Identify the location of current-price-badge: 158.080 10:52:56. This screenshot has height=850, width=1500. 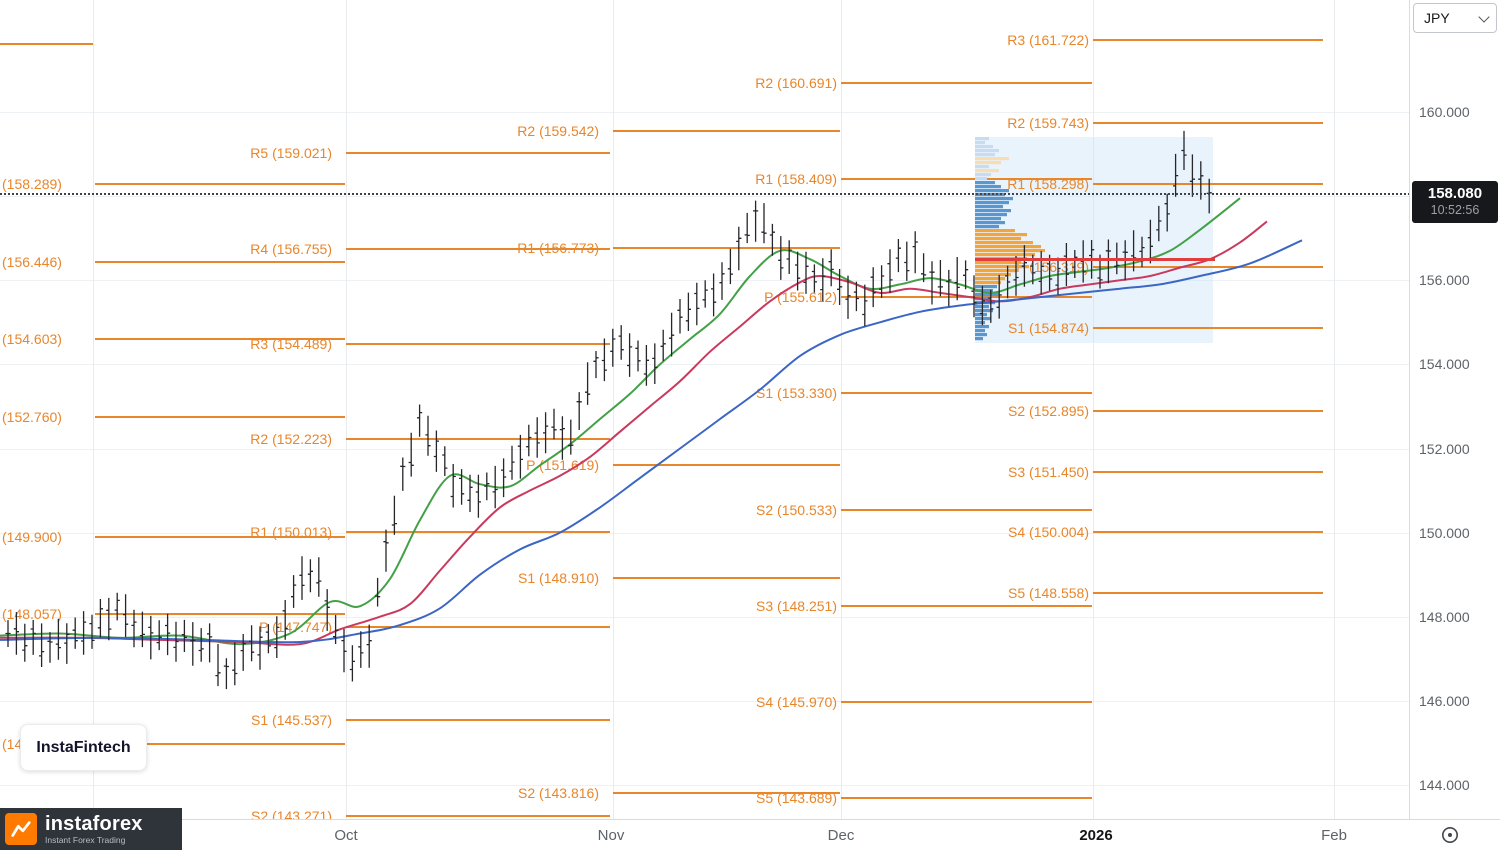
(1455, 202).